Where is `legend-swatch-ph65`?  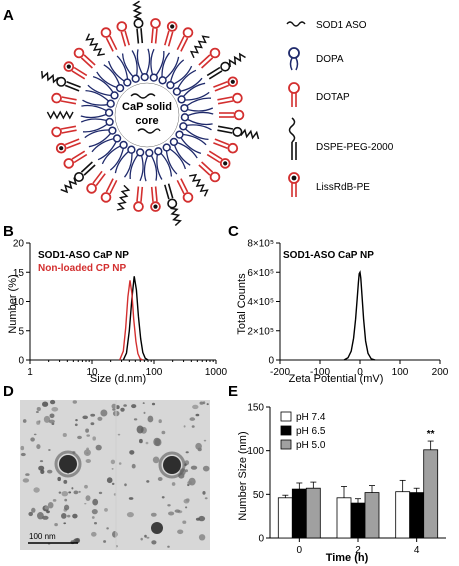
legend-swatch-ph65 is located at coordinates (286, 430).